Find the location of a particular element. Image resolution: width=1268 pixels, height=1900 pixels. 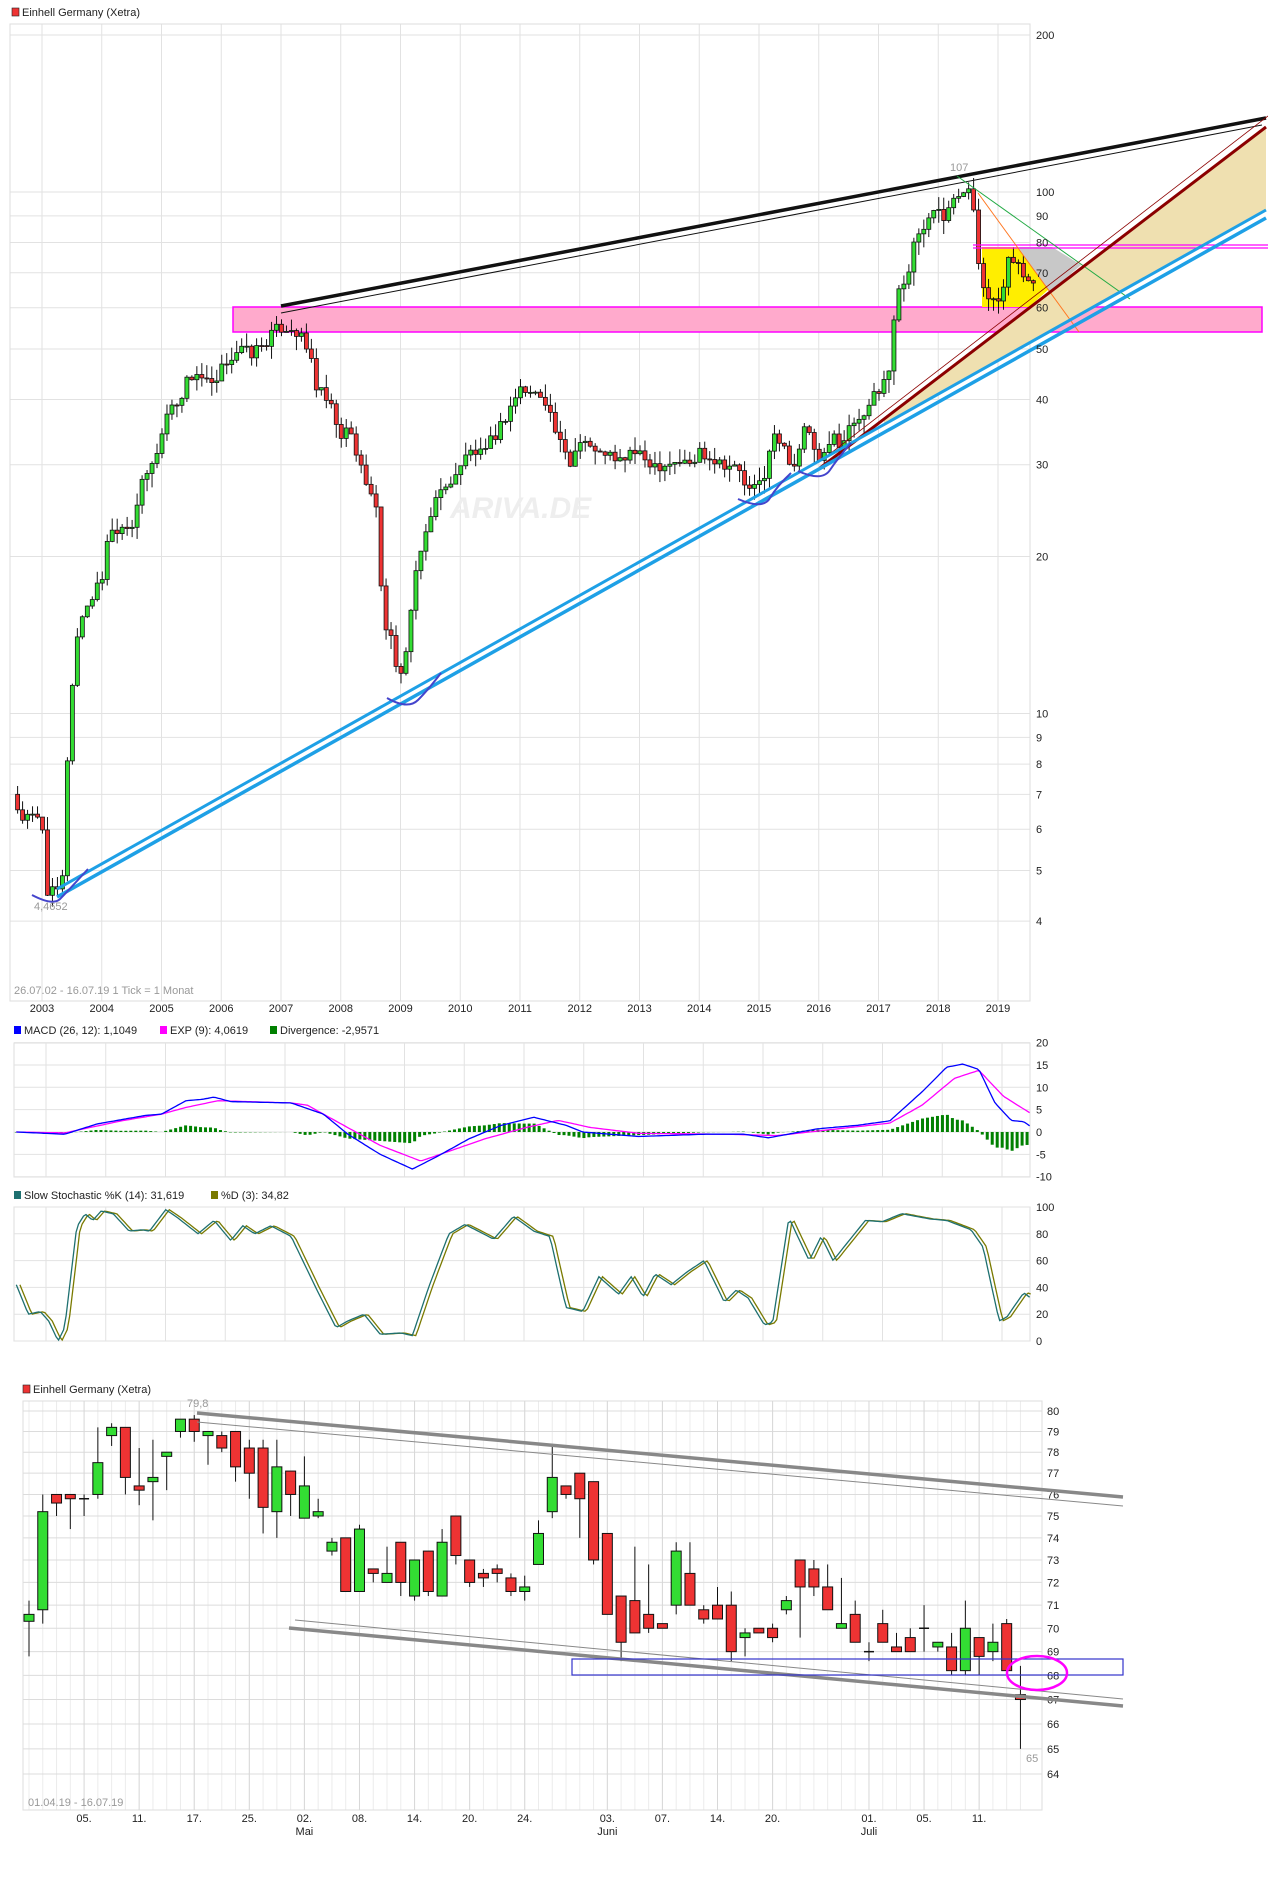

year-tick-label: 2005 is located at coordinates (161, 1009).